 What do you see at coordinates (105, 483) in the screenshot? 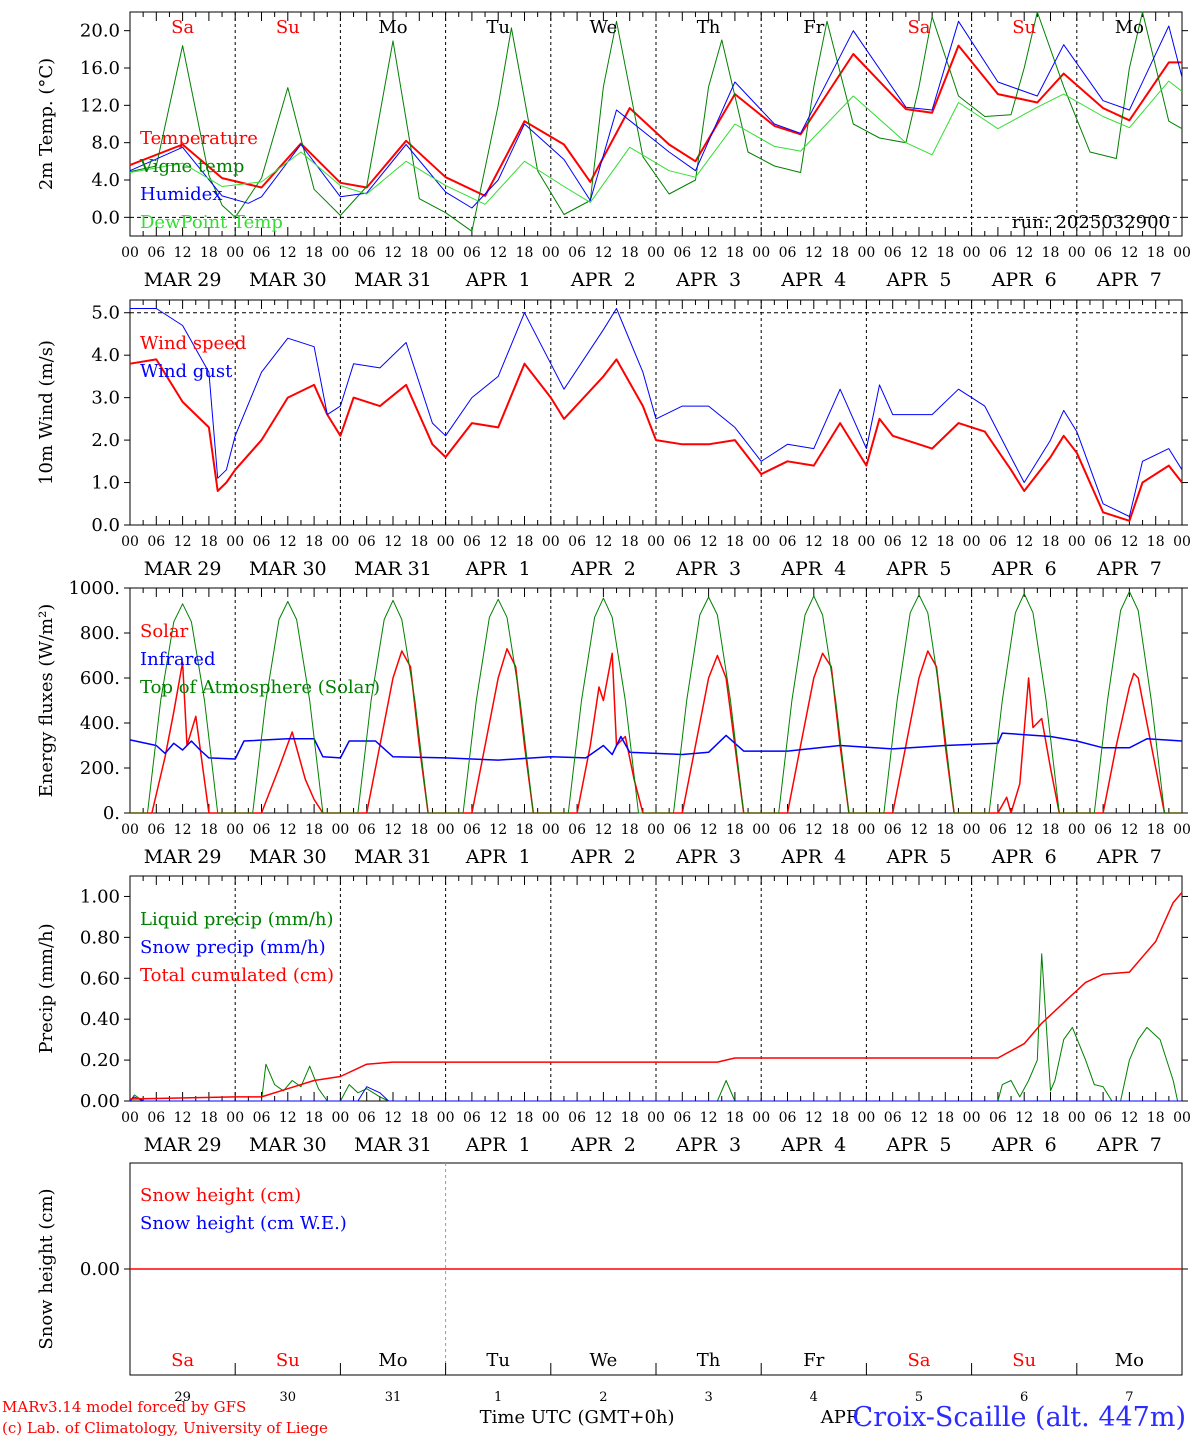
I see `y-tick-label: 1.0` at bounding box center [105, 483].